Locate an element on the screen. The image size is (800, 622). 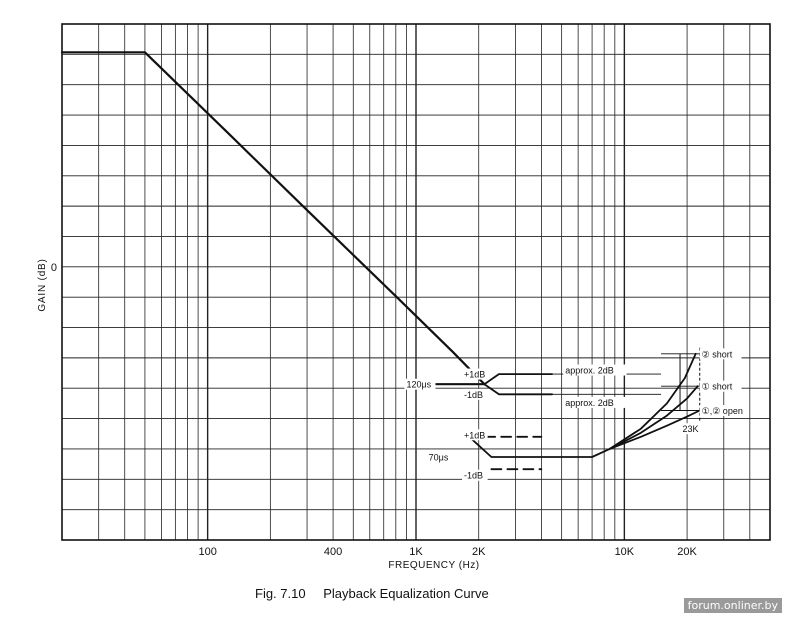
chart-title: Playback Equalization Curve is located at coordinates (406, 593).